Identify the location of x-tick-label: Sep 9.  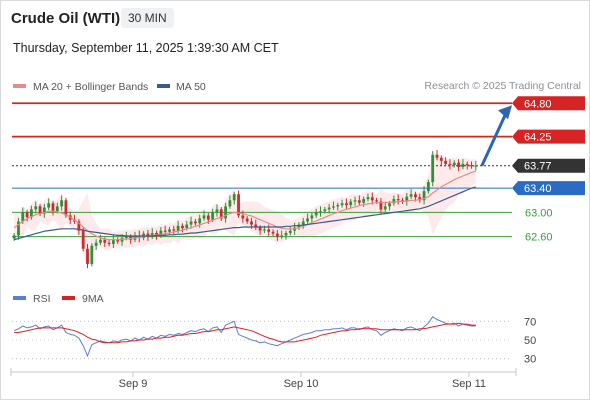
(133, 384).